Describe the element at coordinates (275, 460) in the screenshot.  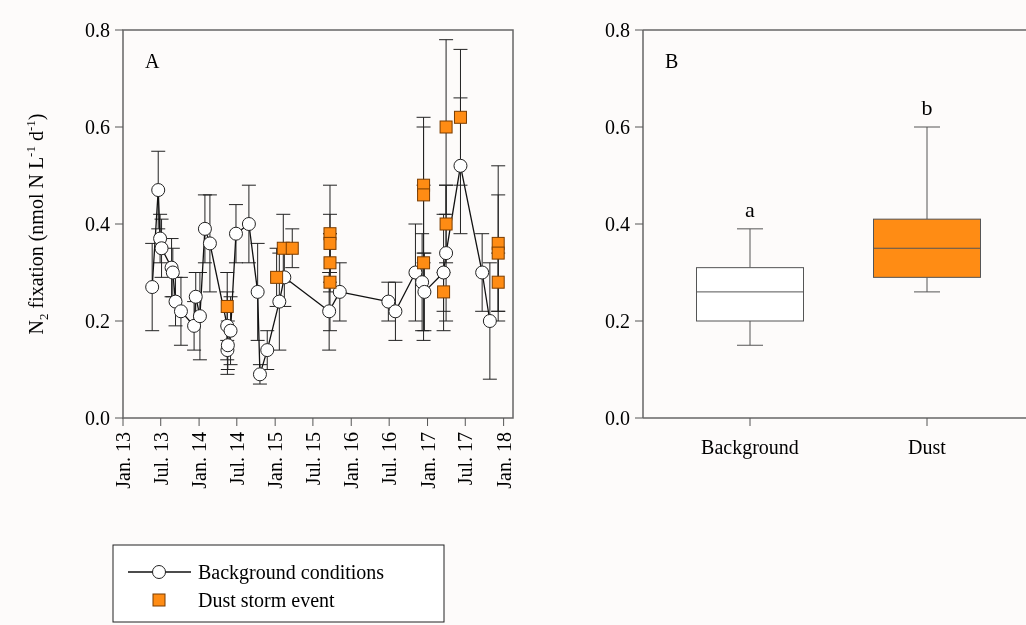
I see `x-tick-label: Jan. 15` at that location.